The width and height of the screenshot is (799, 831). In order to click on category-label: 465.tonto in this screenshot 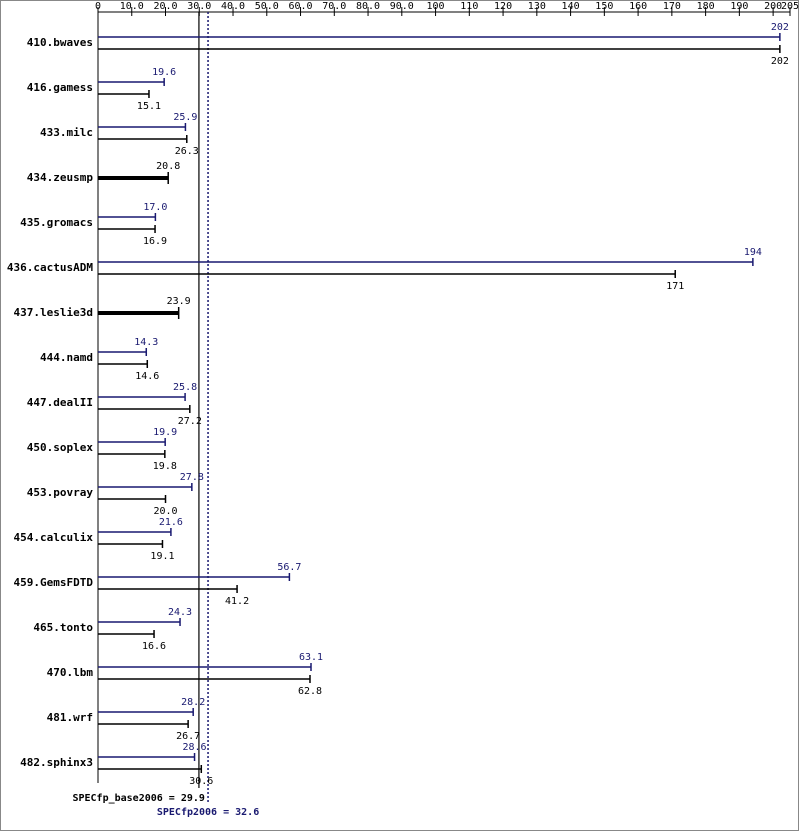, I will do `click(63, 627)`.